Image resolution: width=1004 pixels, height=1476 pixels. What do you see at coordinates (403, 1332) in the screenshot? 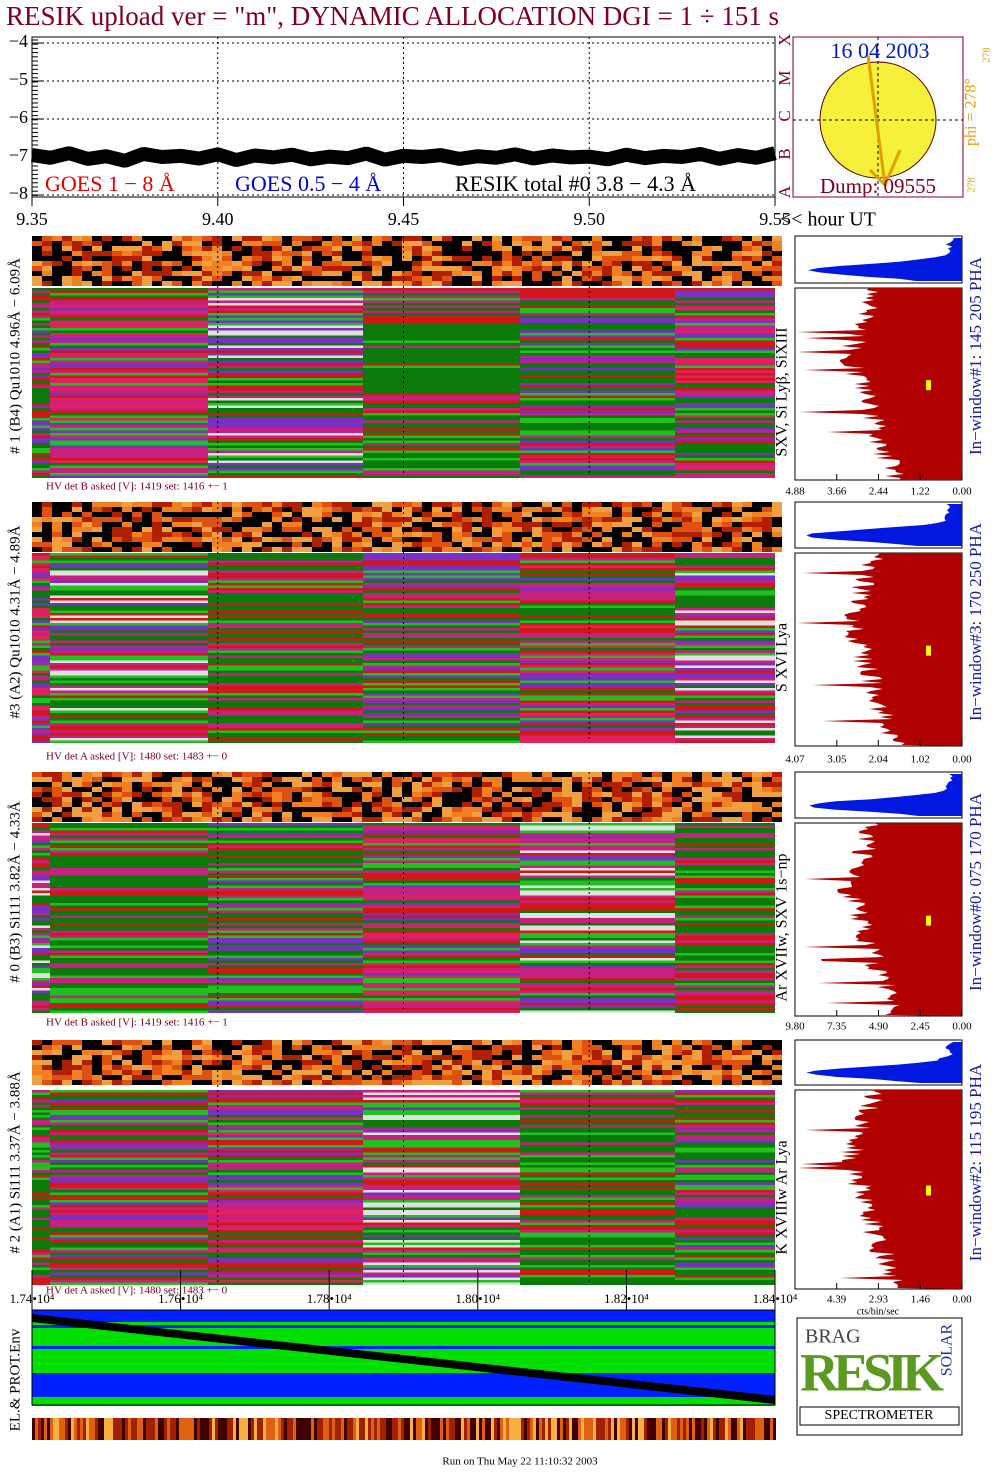
I see `env-row` at bounding box center [403, 1332].